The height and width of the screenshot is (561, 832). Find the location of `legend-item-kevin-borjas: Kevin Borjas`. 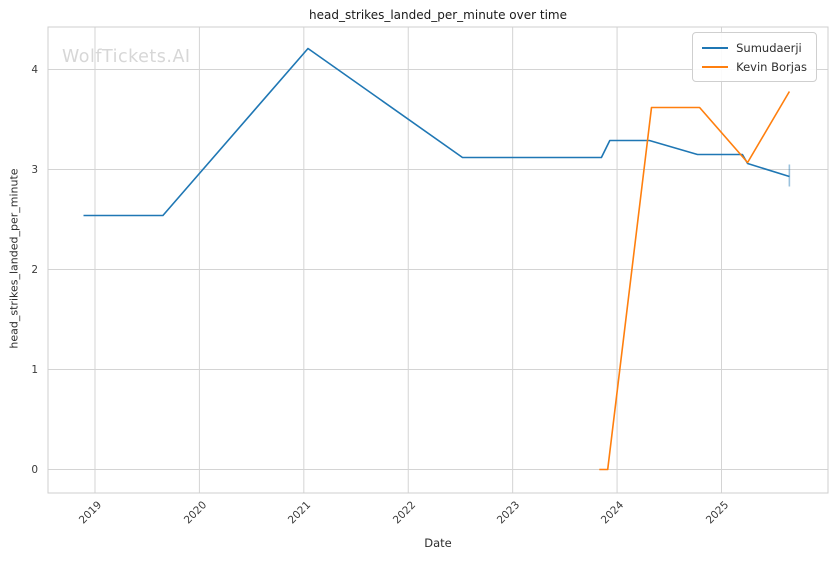

legend-item-kevin-borjas: Kevin Borjas is located at coordinates (754, 66).